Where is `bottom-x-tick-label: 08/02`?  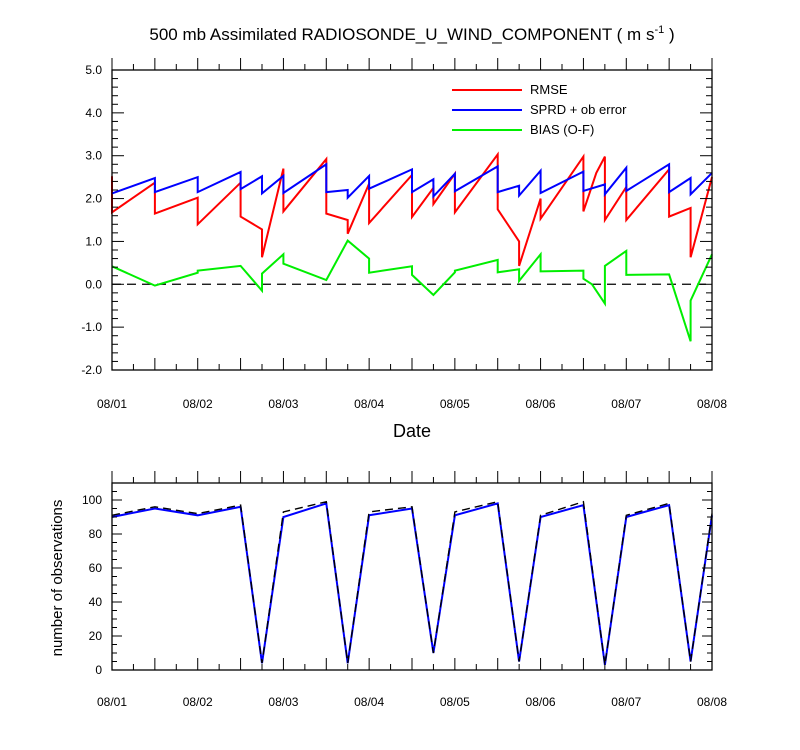 bottom-x-tick-label: 08/02 is located at coordinates (198, 702).